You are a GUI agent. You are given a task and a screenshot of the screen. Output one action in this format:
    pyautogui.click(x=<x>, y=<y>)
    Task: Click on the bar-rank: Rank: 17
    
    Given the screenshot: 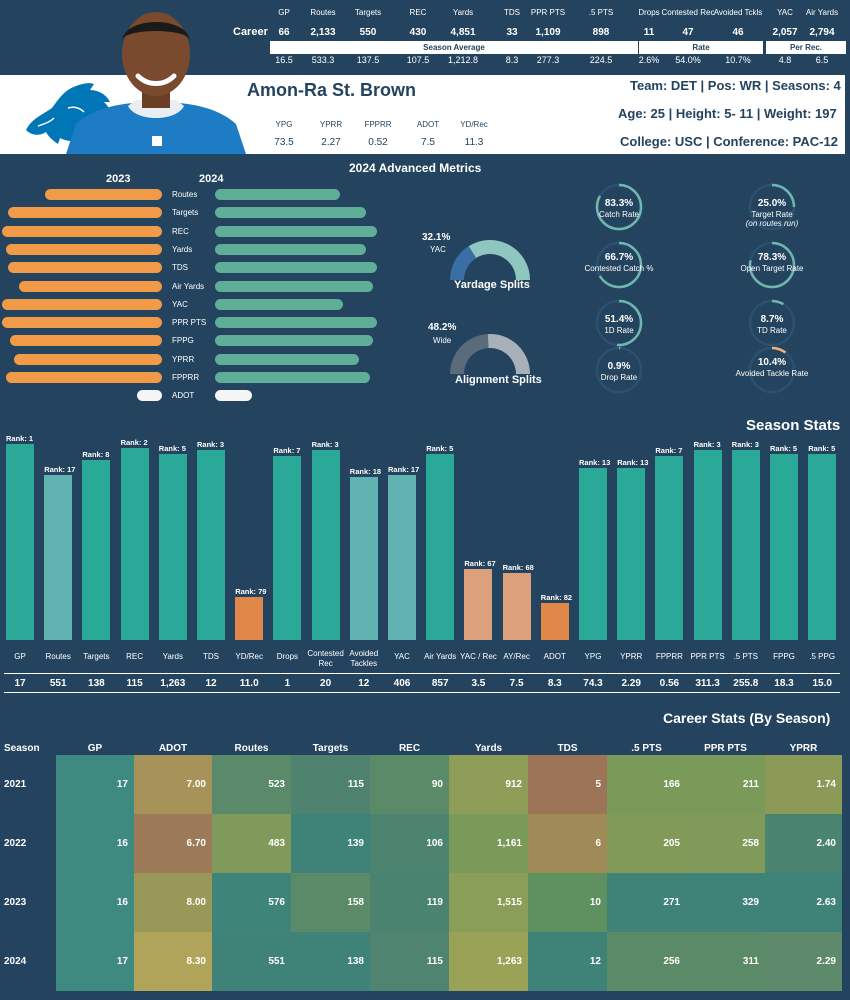 What is the action you would take?
    pyautogui.click(x=60, y=470)
    